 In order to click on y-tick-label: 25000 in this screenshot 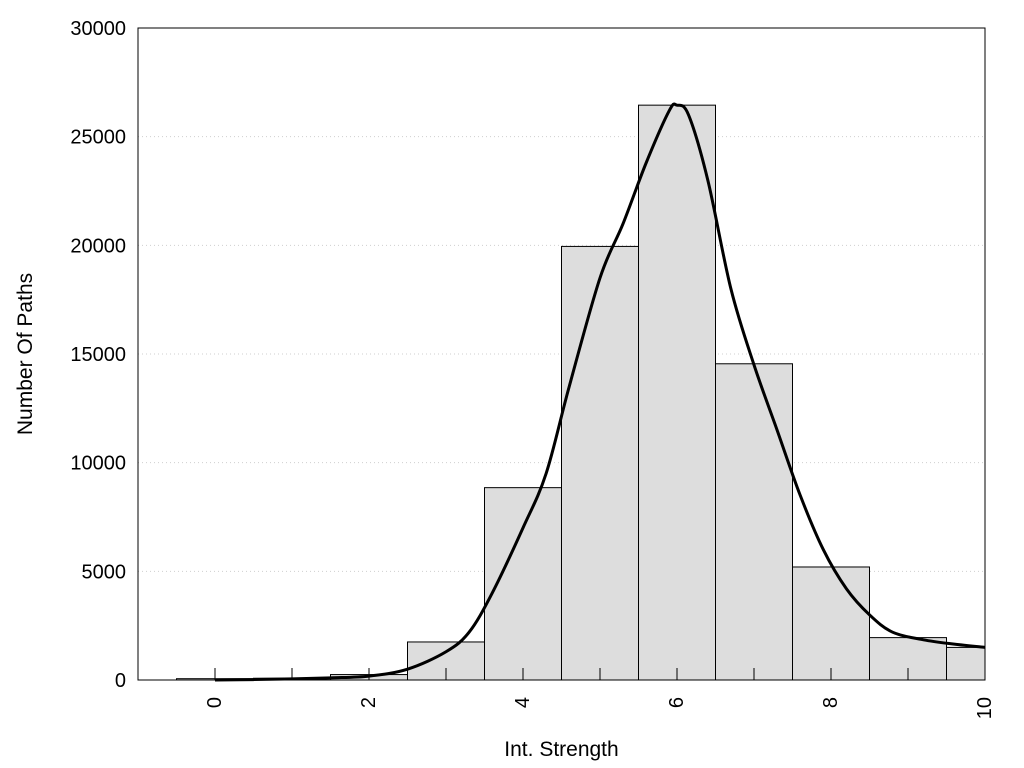, I will do `click(98, 138)`.